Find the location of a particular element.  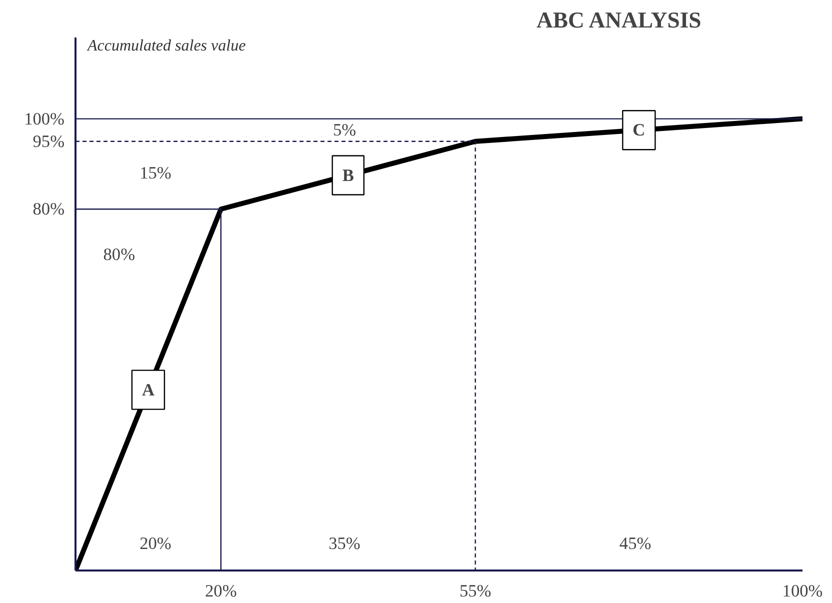

annotation: 5% is located at coordinates (344, 130).